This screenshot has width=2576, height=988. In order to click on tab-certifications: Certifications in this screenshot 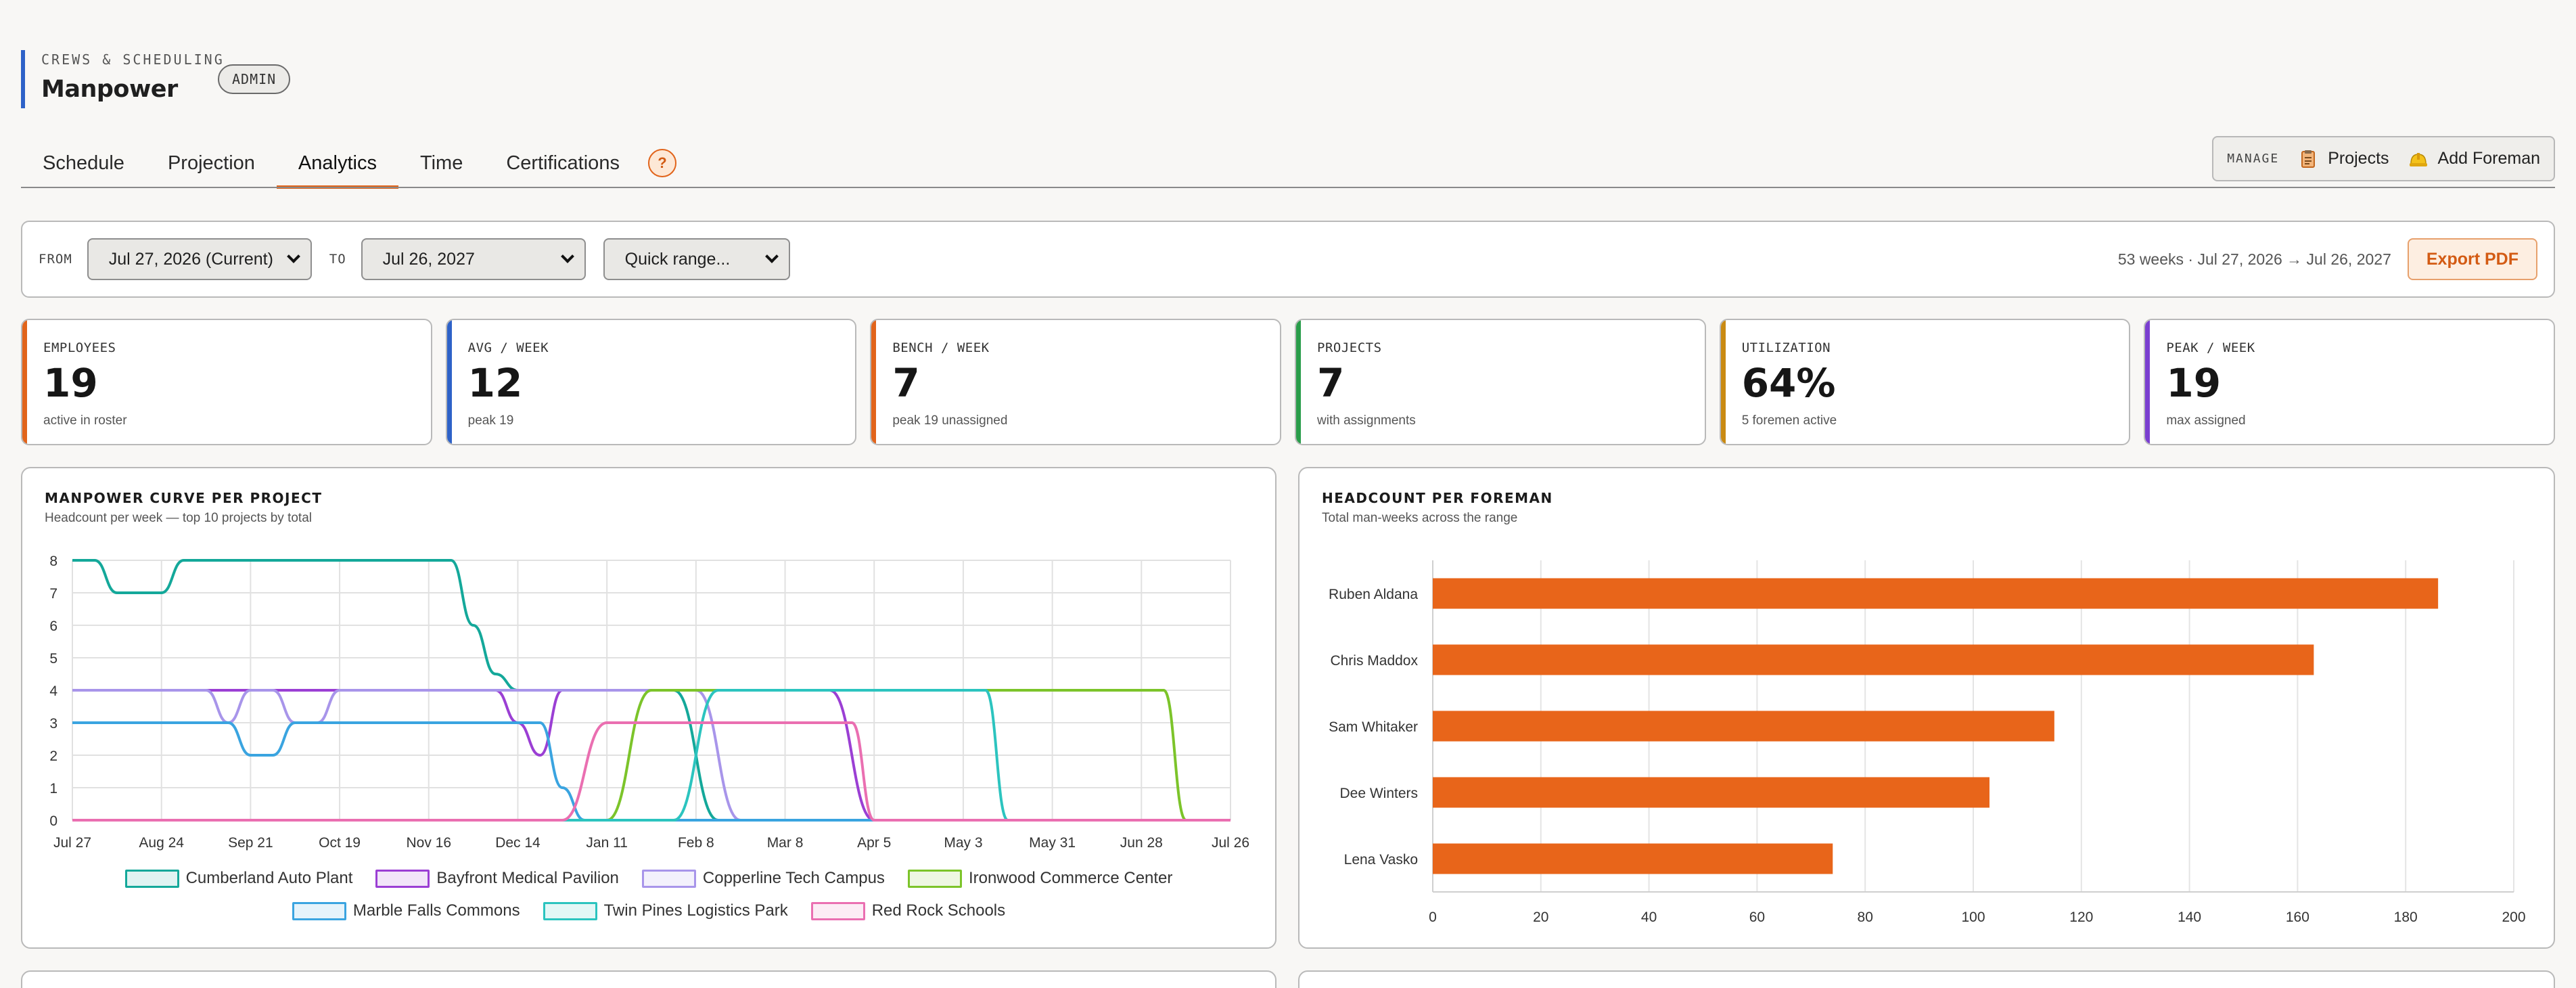, I will do `click(563, 163)`.